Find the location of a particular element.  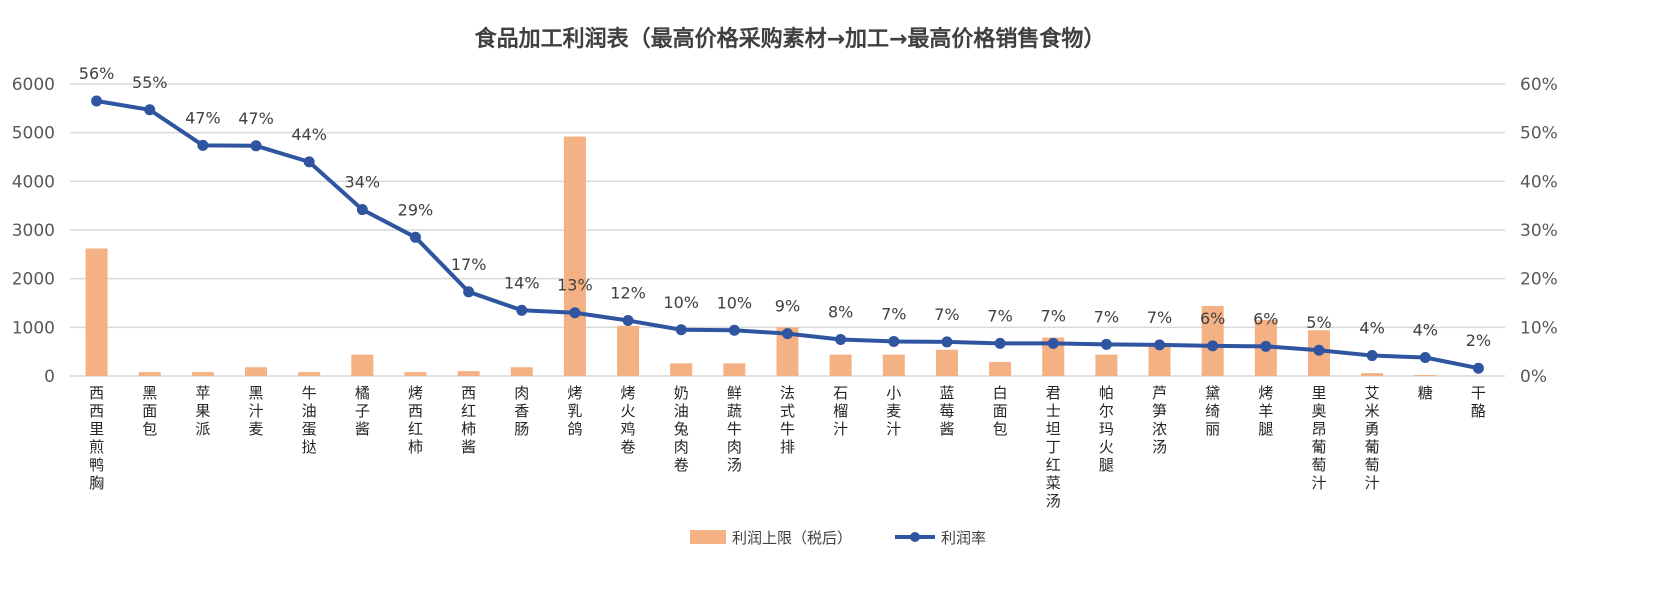

right-tick-label: 40% is located at coordinates (1539, 182).